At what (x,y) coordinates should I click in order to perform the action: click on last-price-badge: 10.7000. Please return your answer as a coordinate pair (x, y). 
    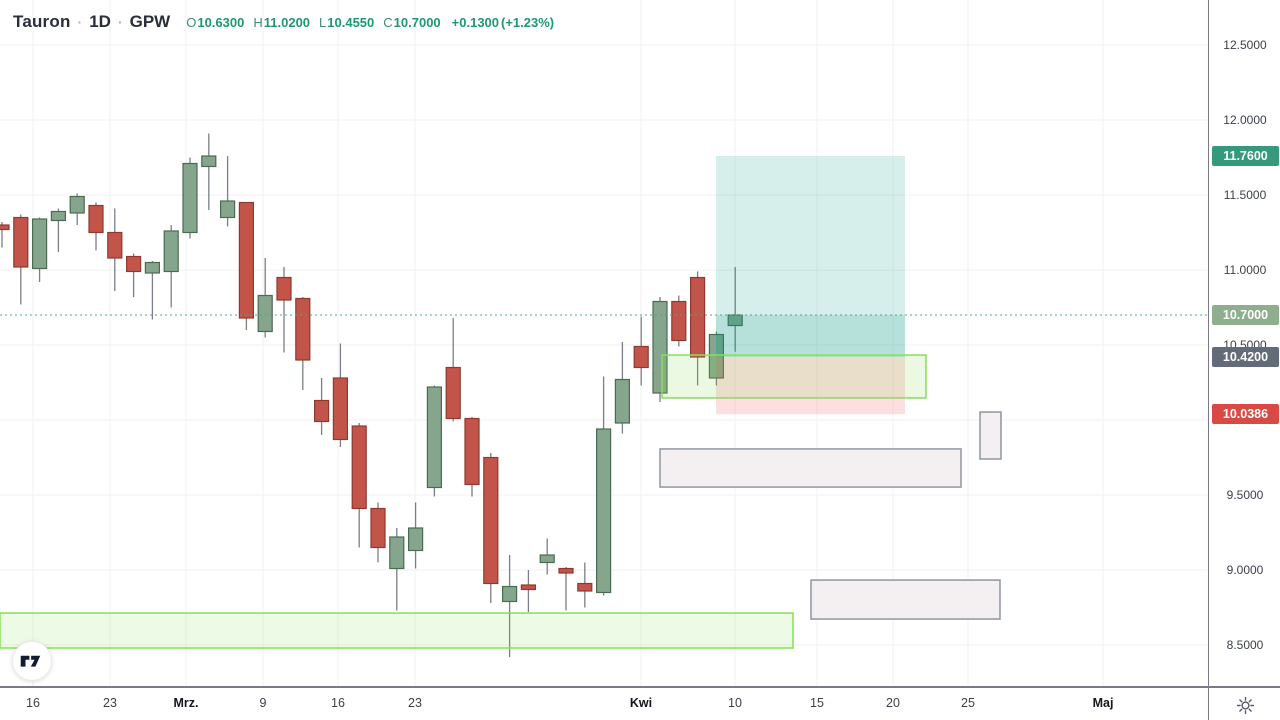
    Looking at the image, I should click on (1245, 315).